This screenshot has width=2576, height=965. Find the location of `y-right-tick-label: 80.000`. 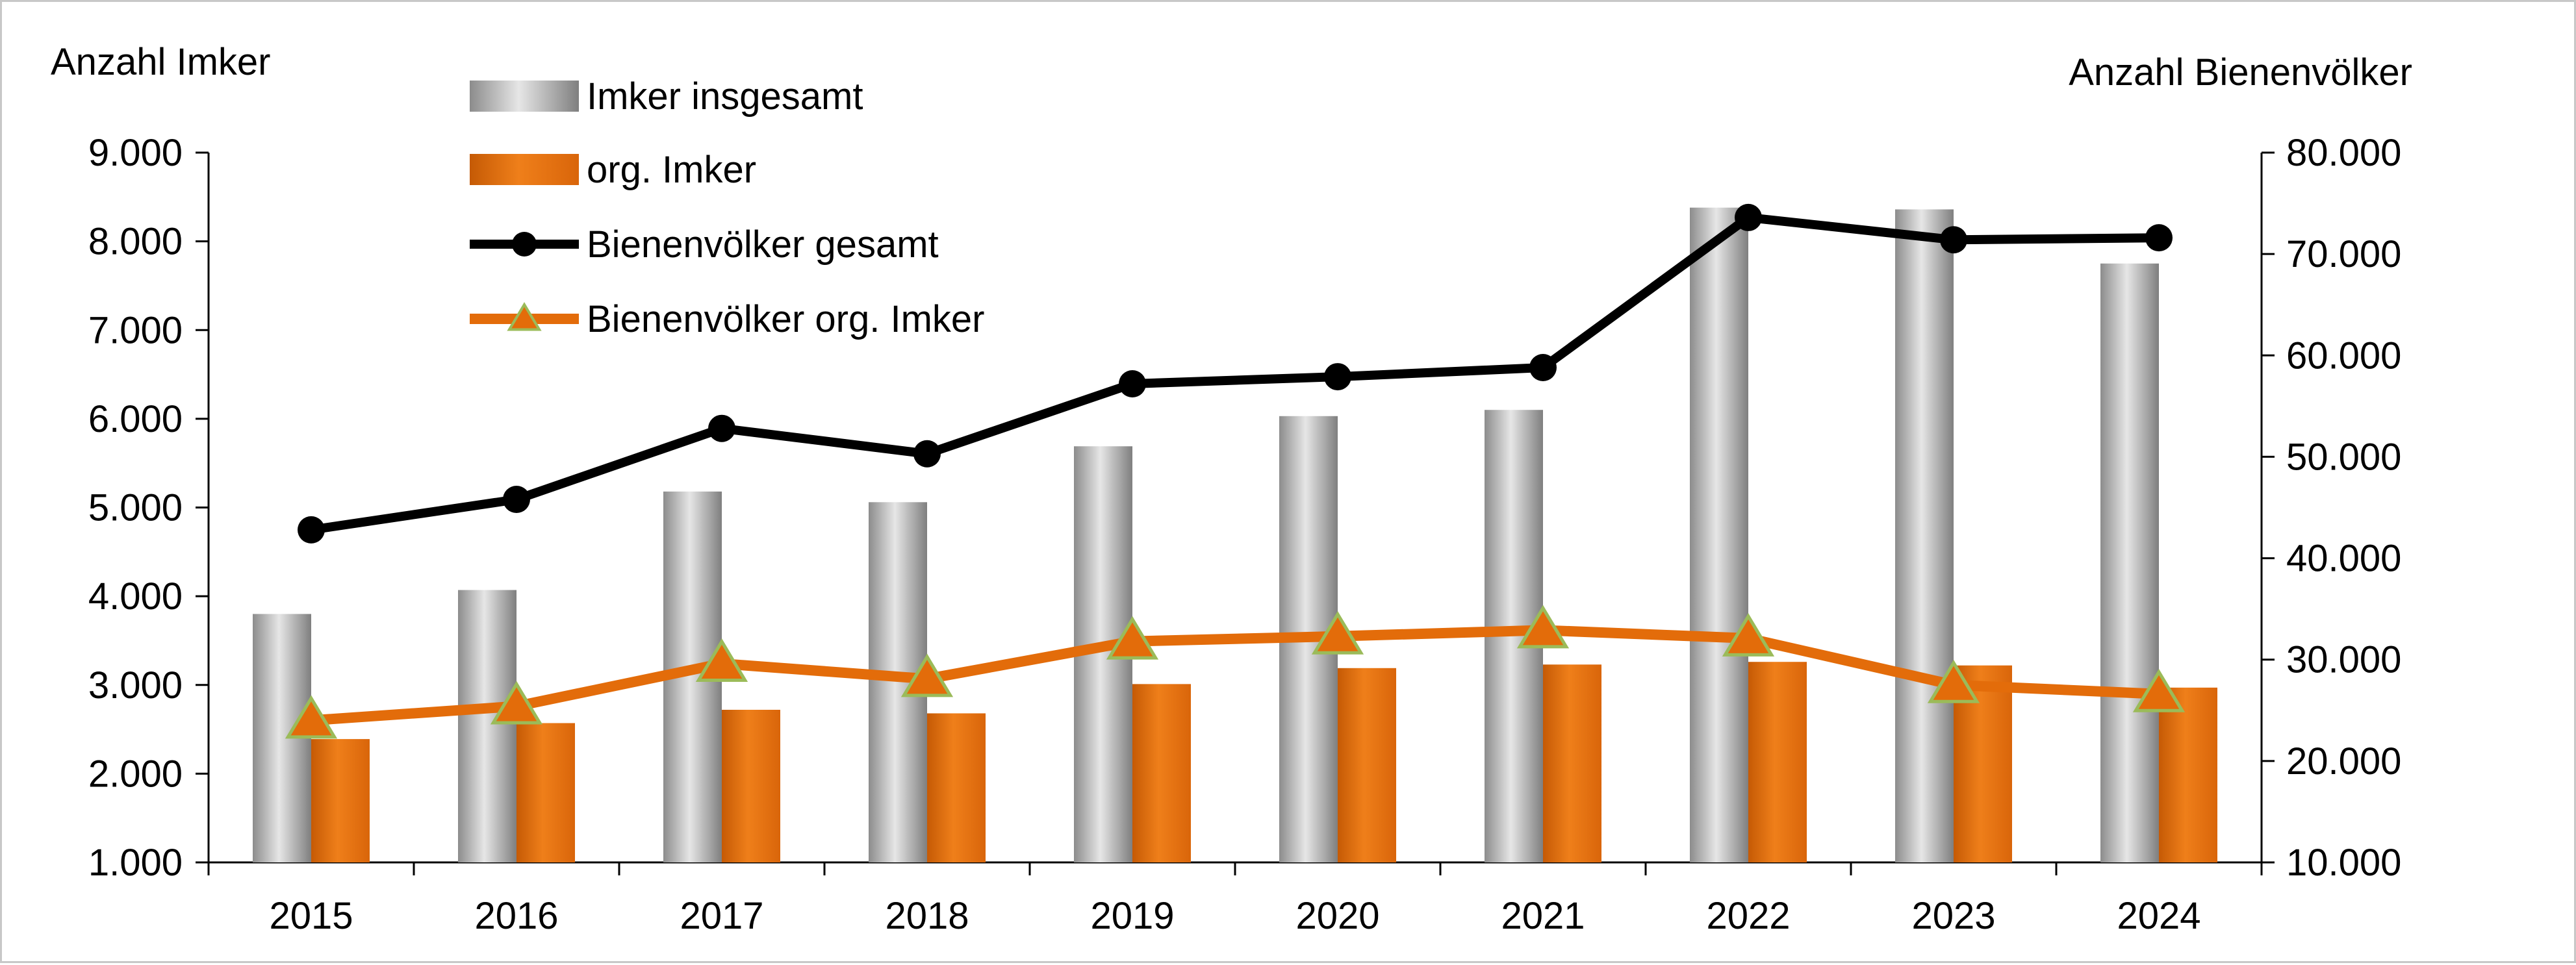

y-right-tick-label: 80.000 is located at coordinates (2343, 153).